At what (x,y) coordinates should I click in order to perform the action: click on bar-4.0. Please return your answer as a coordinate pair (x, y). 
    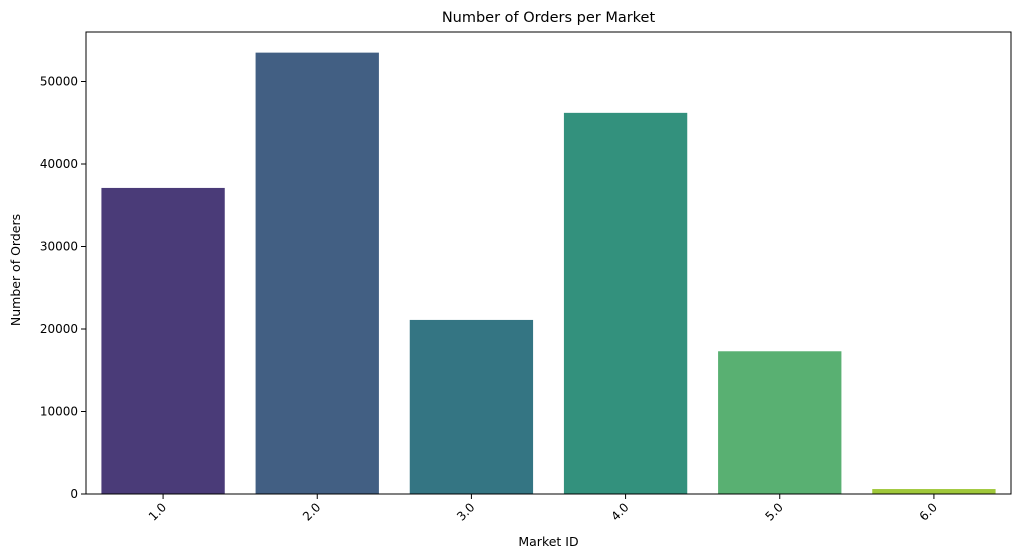
    Looking at the image, I should click on (625, 303).